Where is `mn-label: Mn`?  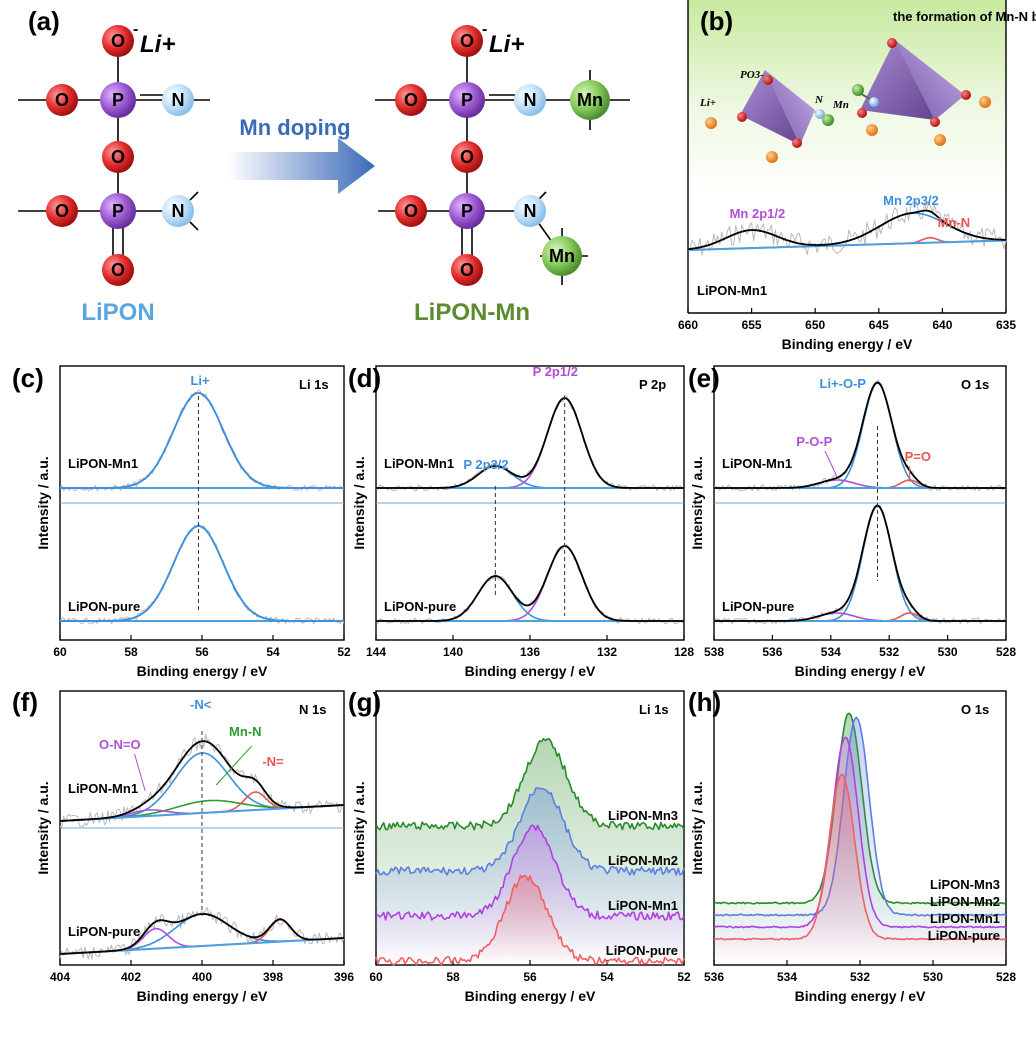
mn-label: Mn is located at coordinates (840, 105).